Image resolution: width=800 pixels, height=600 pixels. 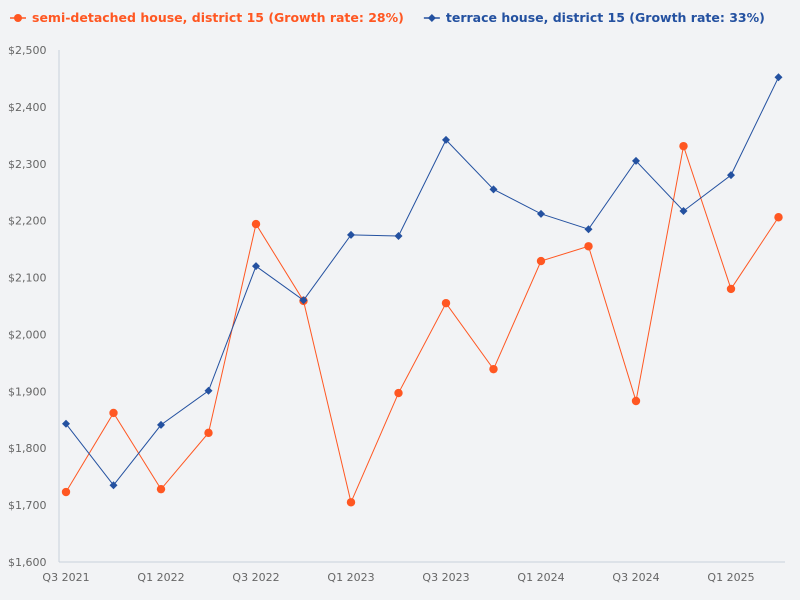 I want to click on y-tick-label: $2,000, so click(x=27, y=334).